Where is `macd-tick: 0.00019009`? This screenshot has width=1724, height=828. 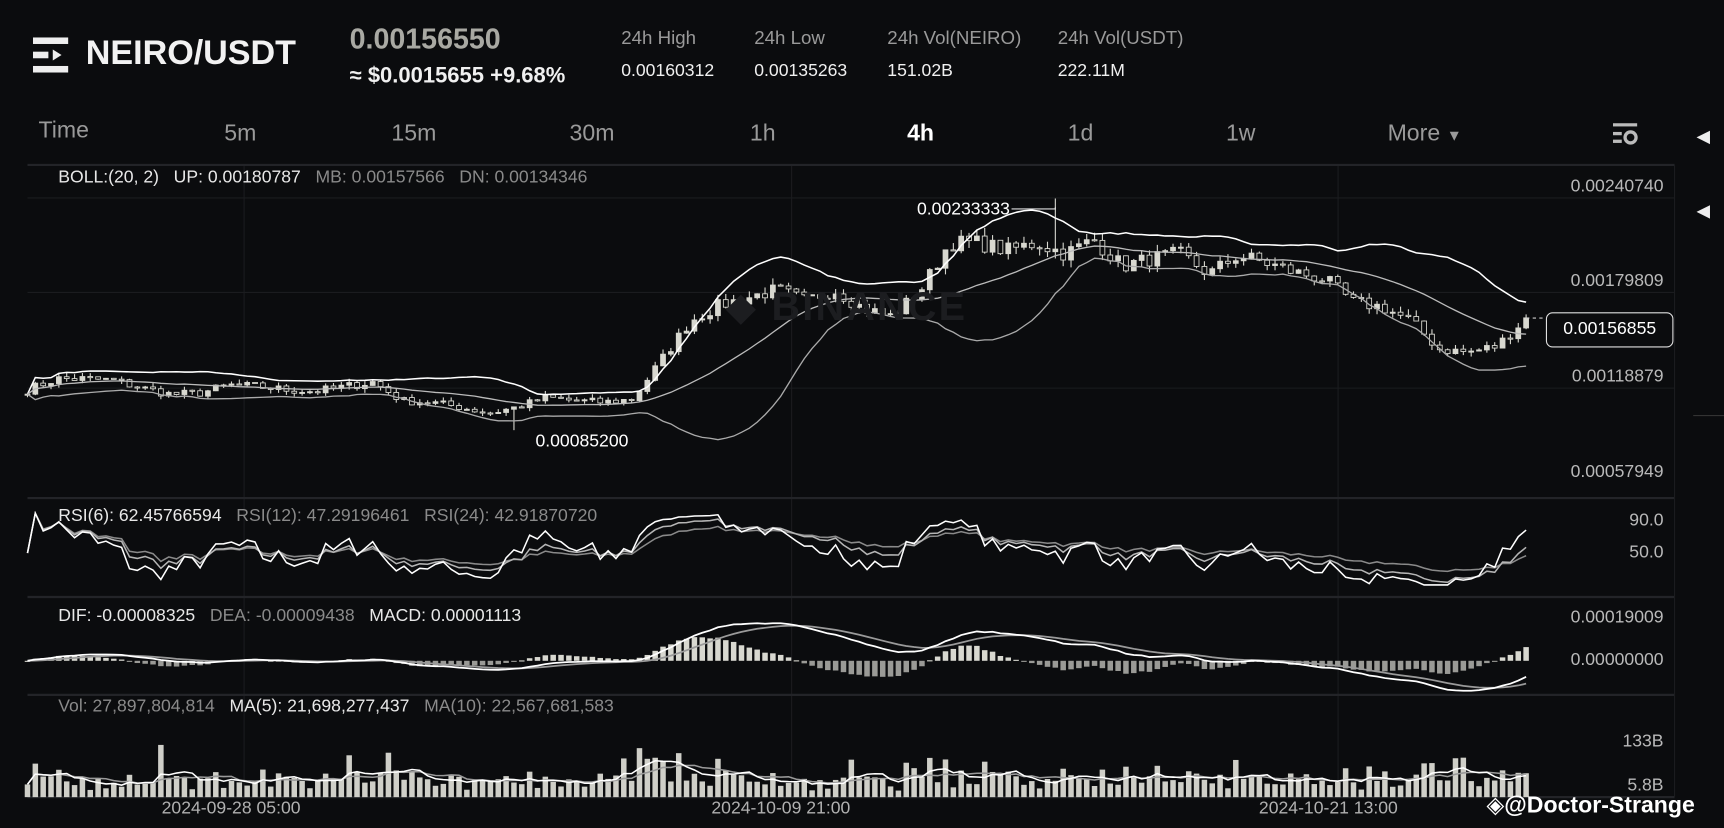 macd-tick: 0.00019009 is located at coordinates (1617, 617).